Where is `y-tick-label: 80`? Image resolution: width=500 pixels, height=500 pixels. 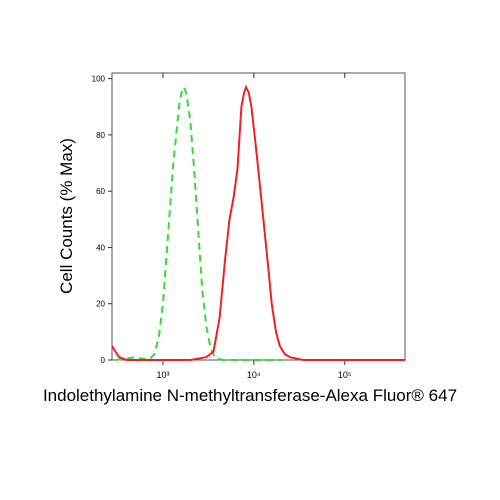 y-tick-label: 80 is located at coordinates (100, 135).